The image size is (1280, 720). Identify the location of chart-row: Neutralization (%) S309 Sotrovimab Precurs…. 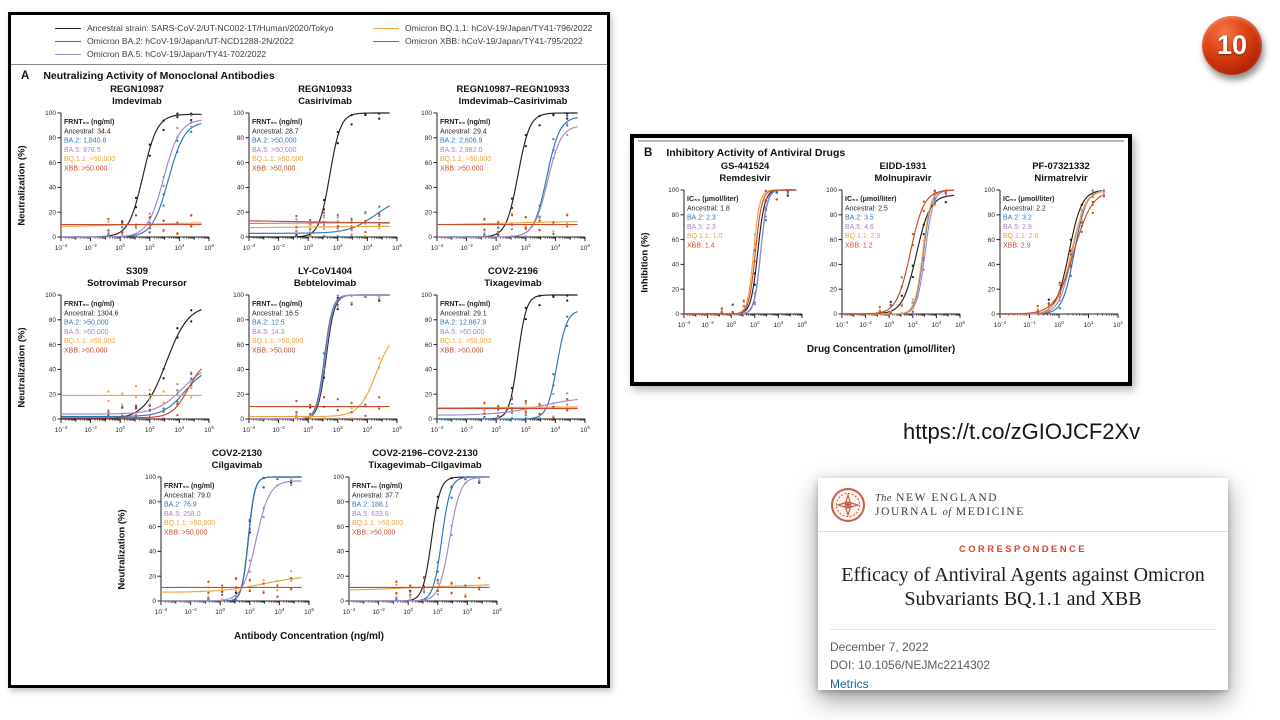
(309, 357).